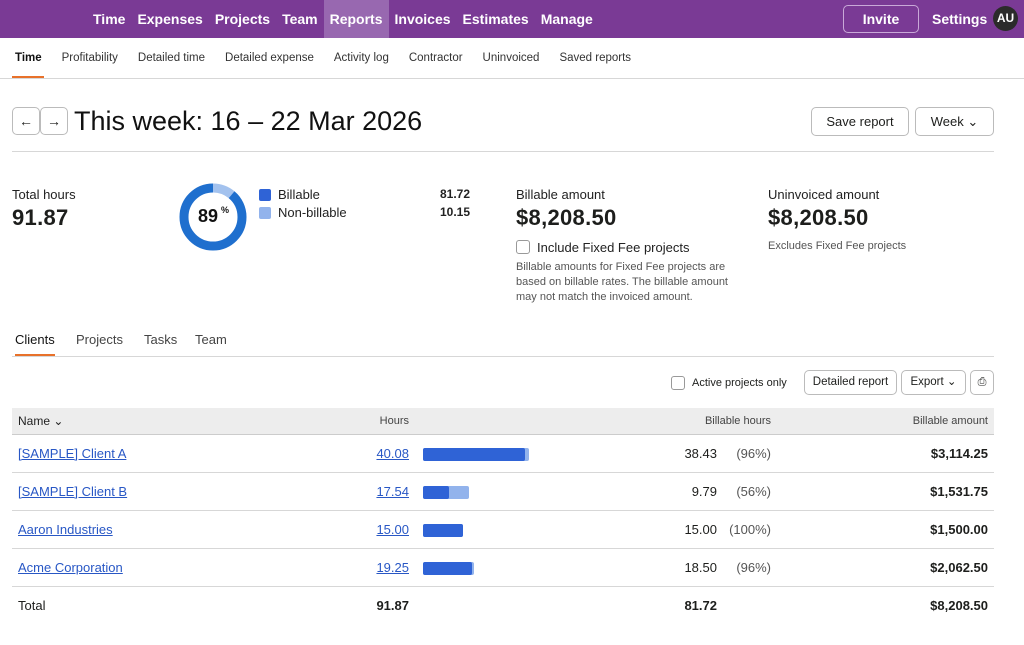 This screenshot has height=645, width=1024. I want to click on detailed-report-button: Detailed report, so click(850, 382).